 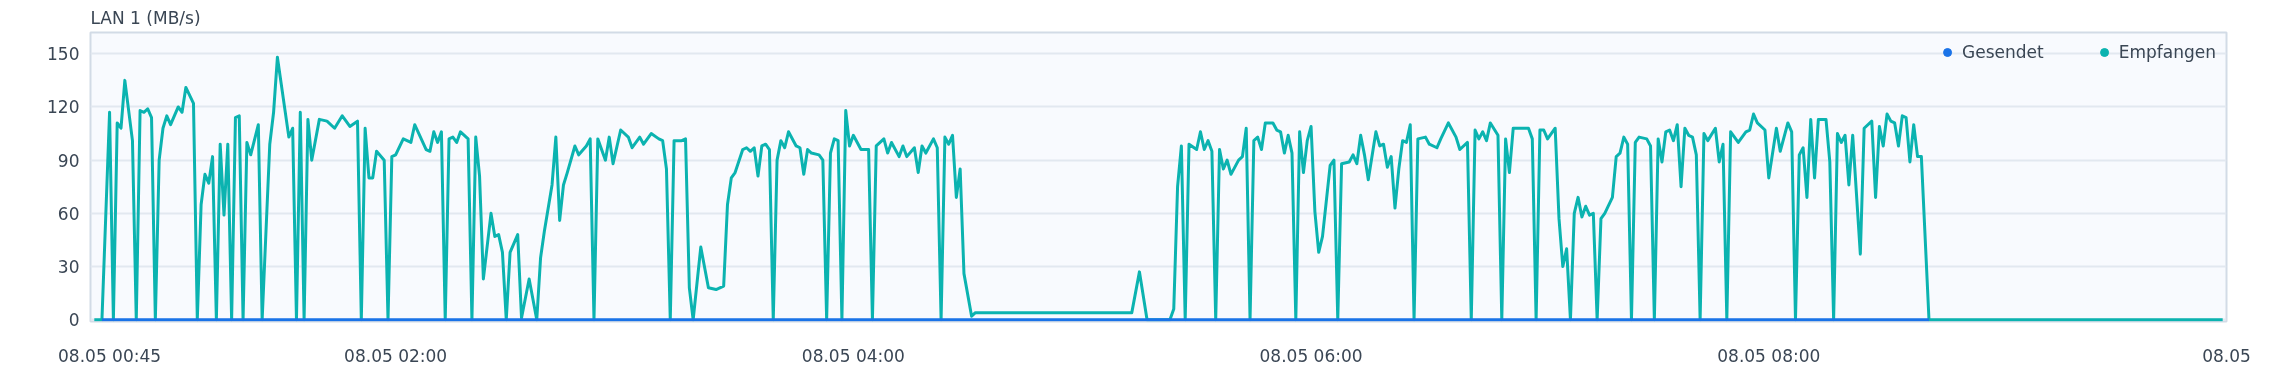 What do you see at coordinates (1311, 355) in the screenshot?
I see `x-tick-label: 08.05 06:00` at bounding box center [1311, 355].